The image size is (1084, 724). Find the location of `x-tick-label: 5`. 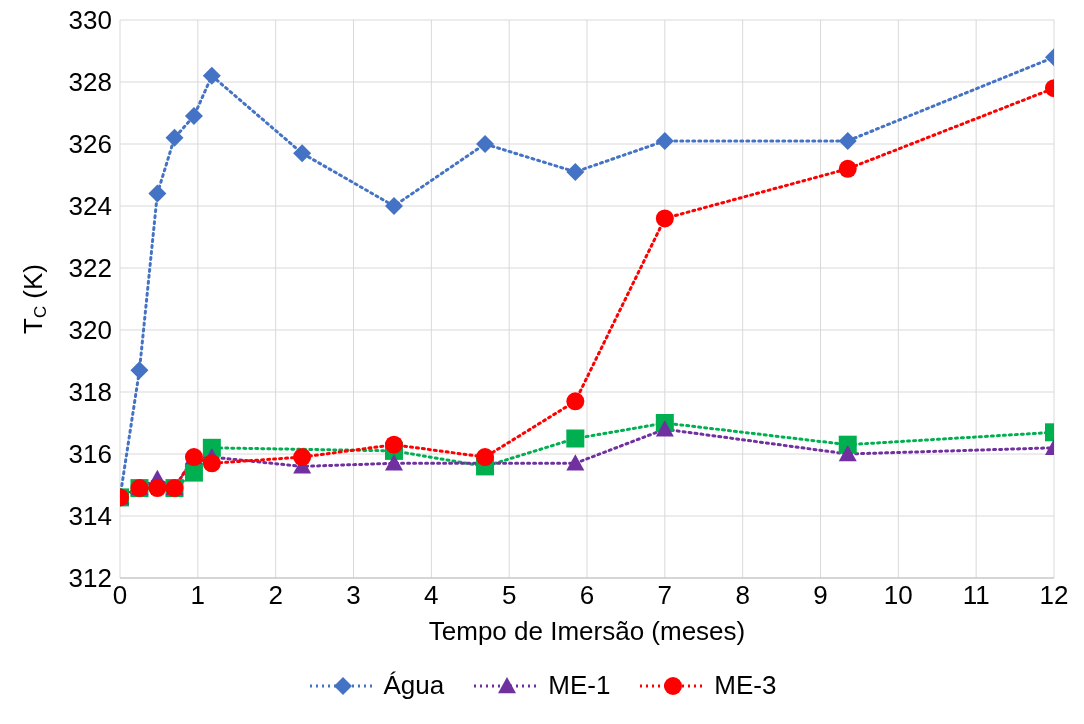

x-tick-label: 5 is located at coordinates (509, 595).